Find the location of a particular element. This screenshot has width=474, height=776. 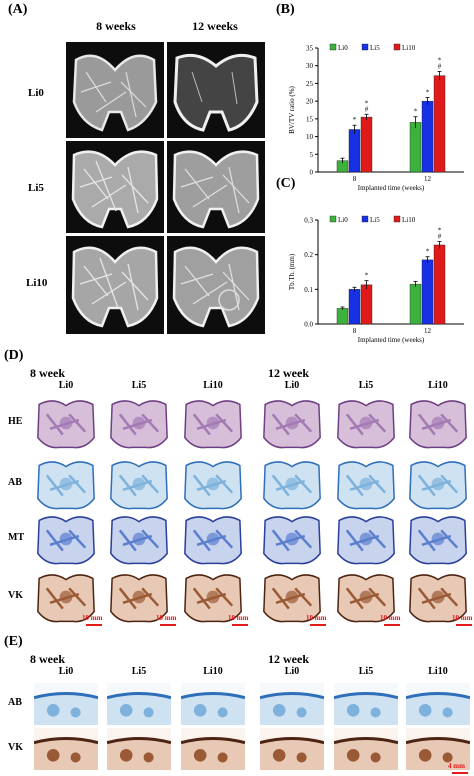

tbth-legend-label: Li5 is located at coordinates (375, 220).